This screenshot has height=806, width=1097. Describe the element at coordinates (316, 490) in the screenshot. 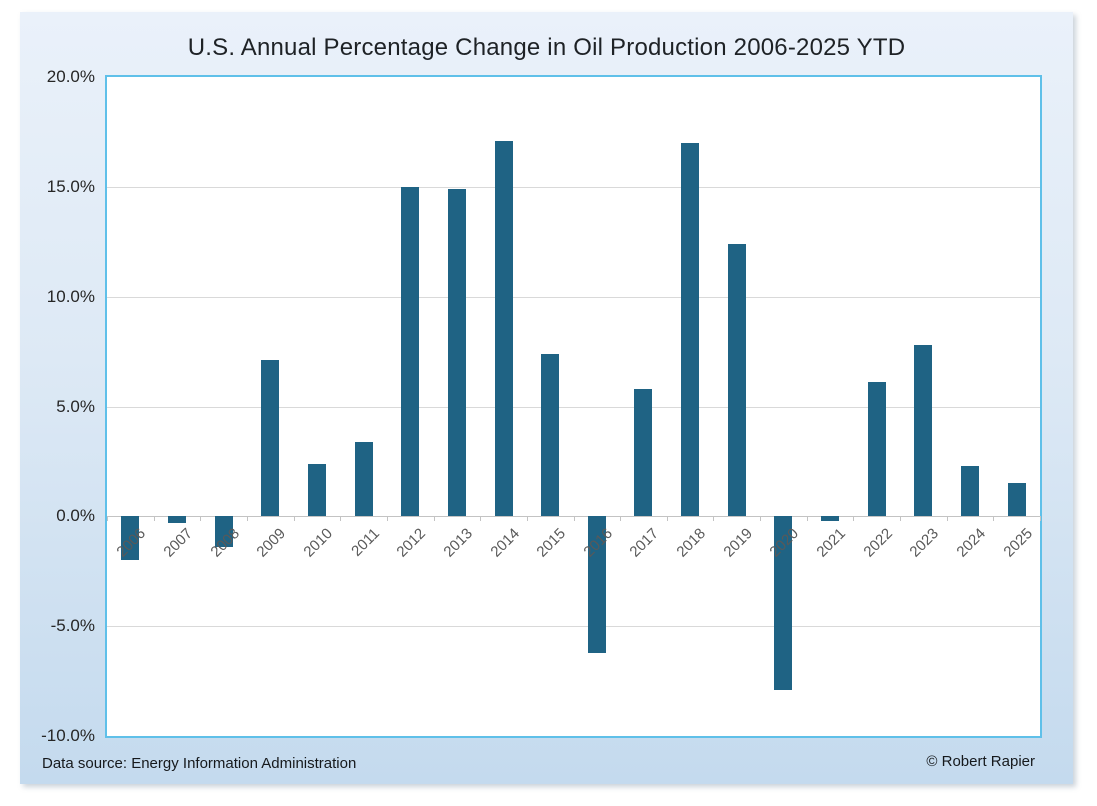

I see `bar-2010` at that location.